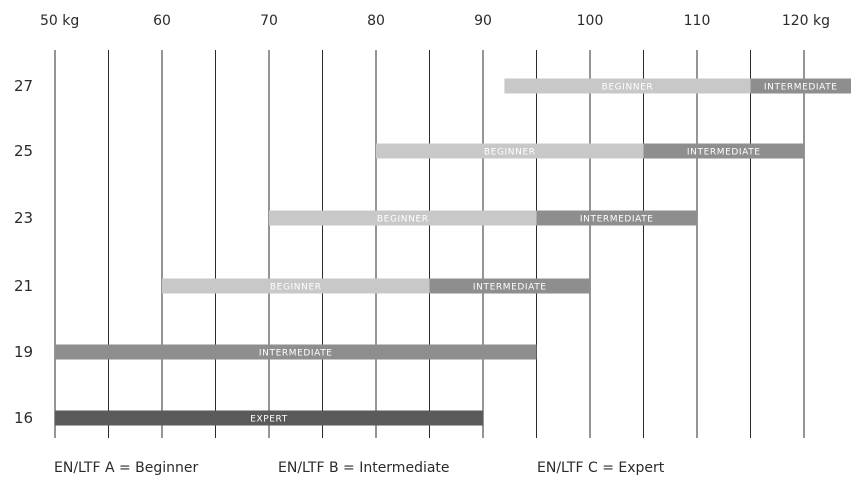 The image size is (851, 481). What do you see at coordinates (364, 468) in the screenshot?
I see `legend-intermediate: EN/LTF B = Intermediate` at bounding box center [364, 468].